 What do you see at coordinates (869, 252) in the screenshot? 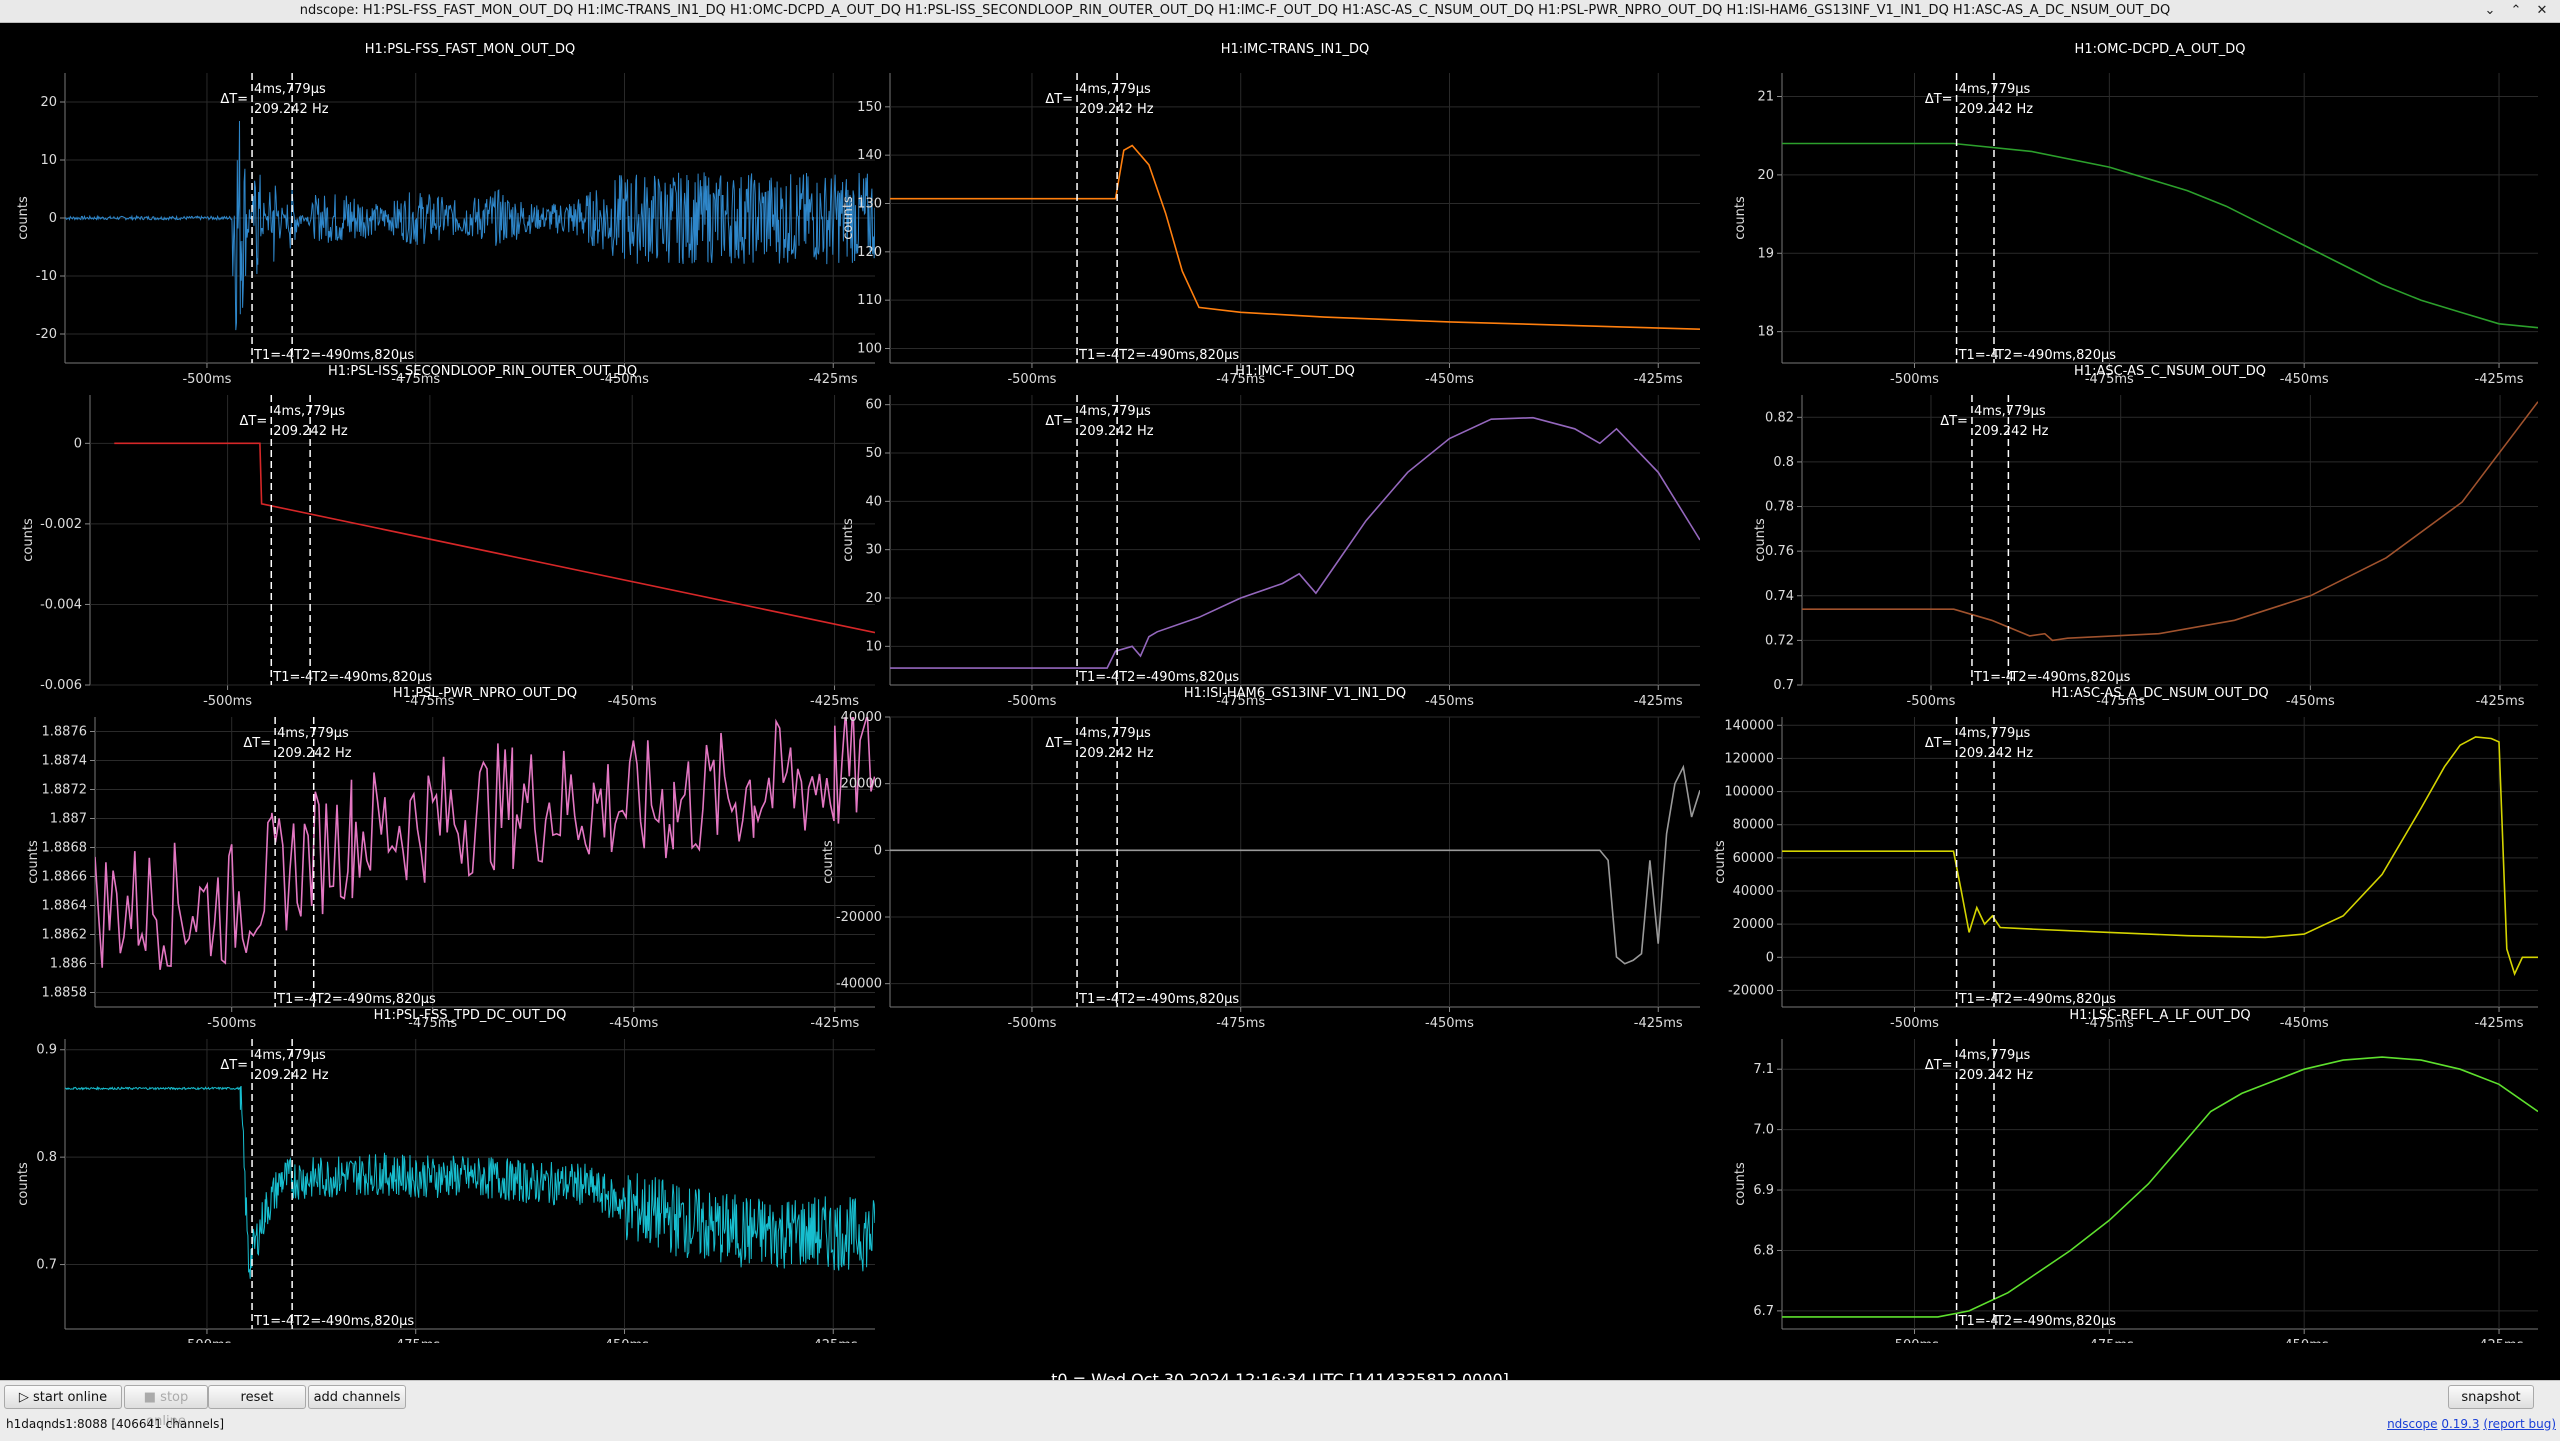
I see `y-tick-label: 120` at bounding box center [869, 252].